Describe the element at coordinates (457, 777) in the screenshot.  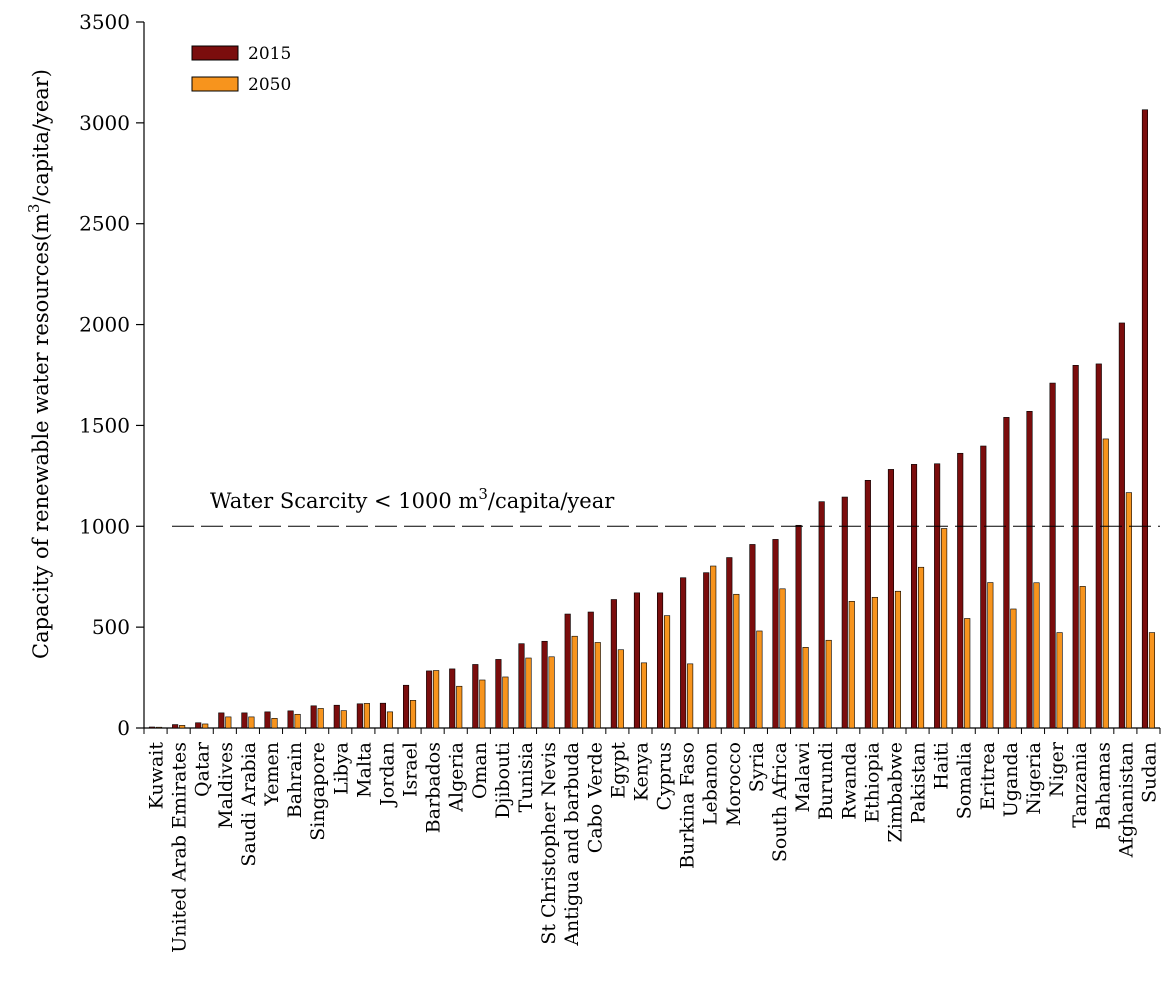
I see `x-tick-label: Algeria` at that location.